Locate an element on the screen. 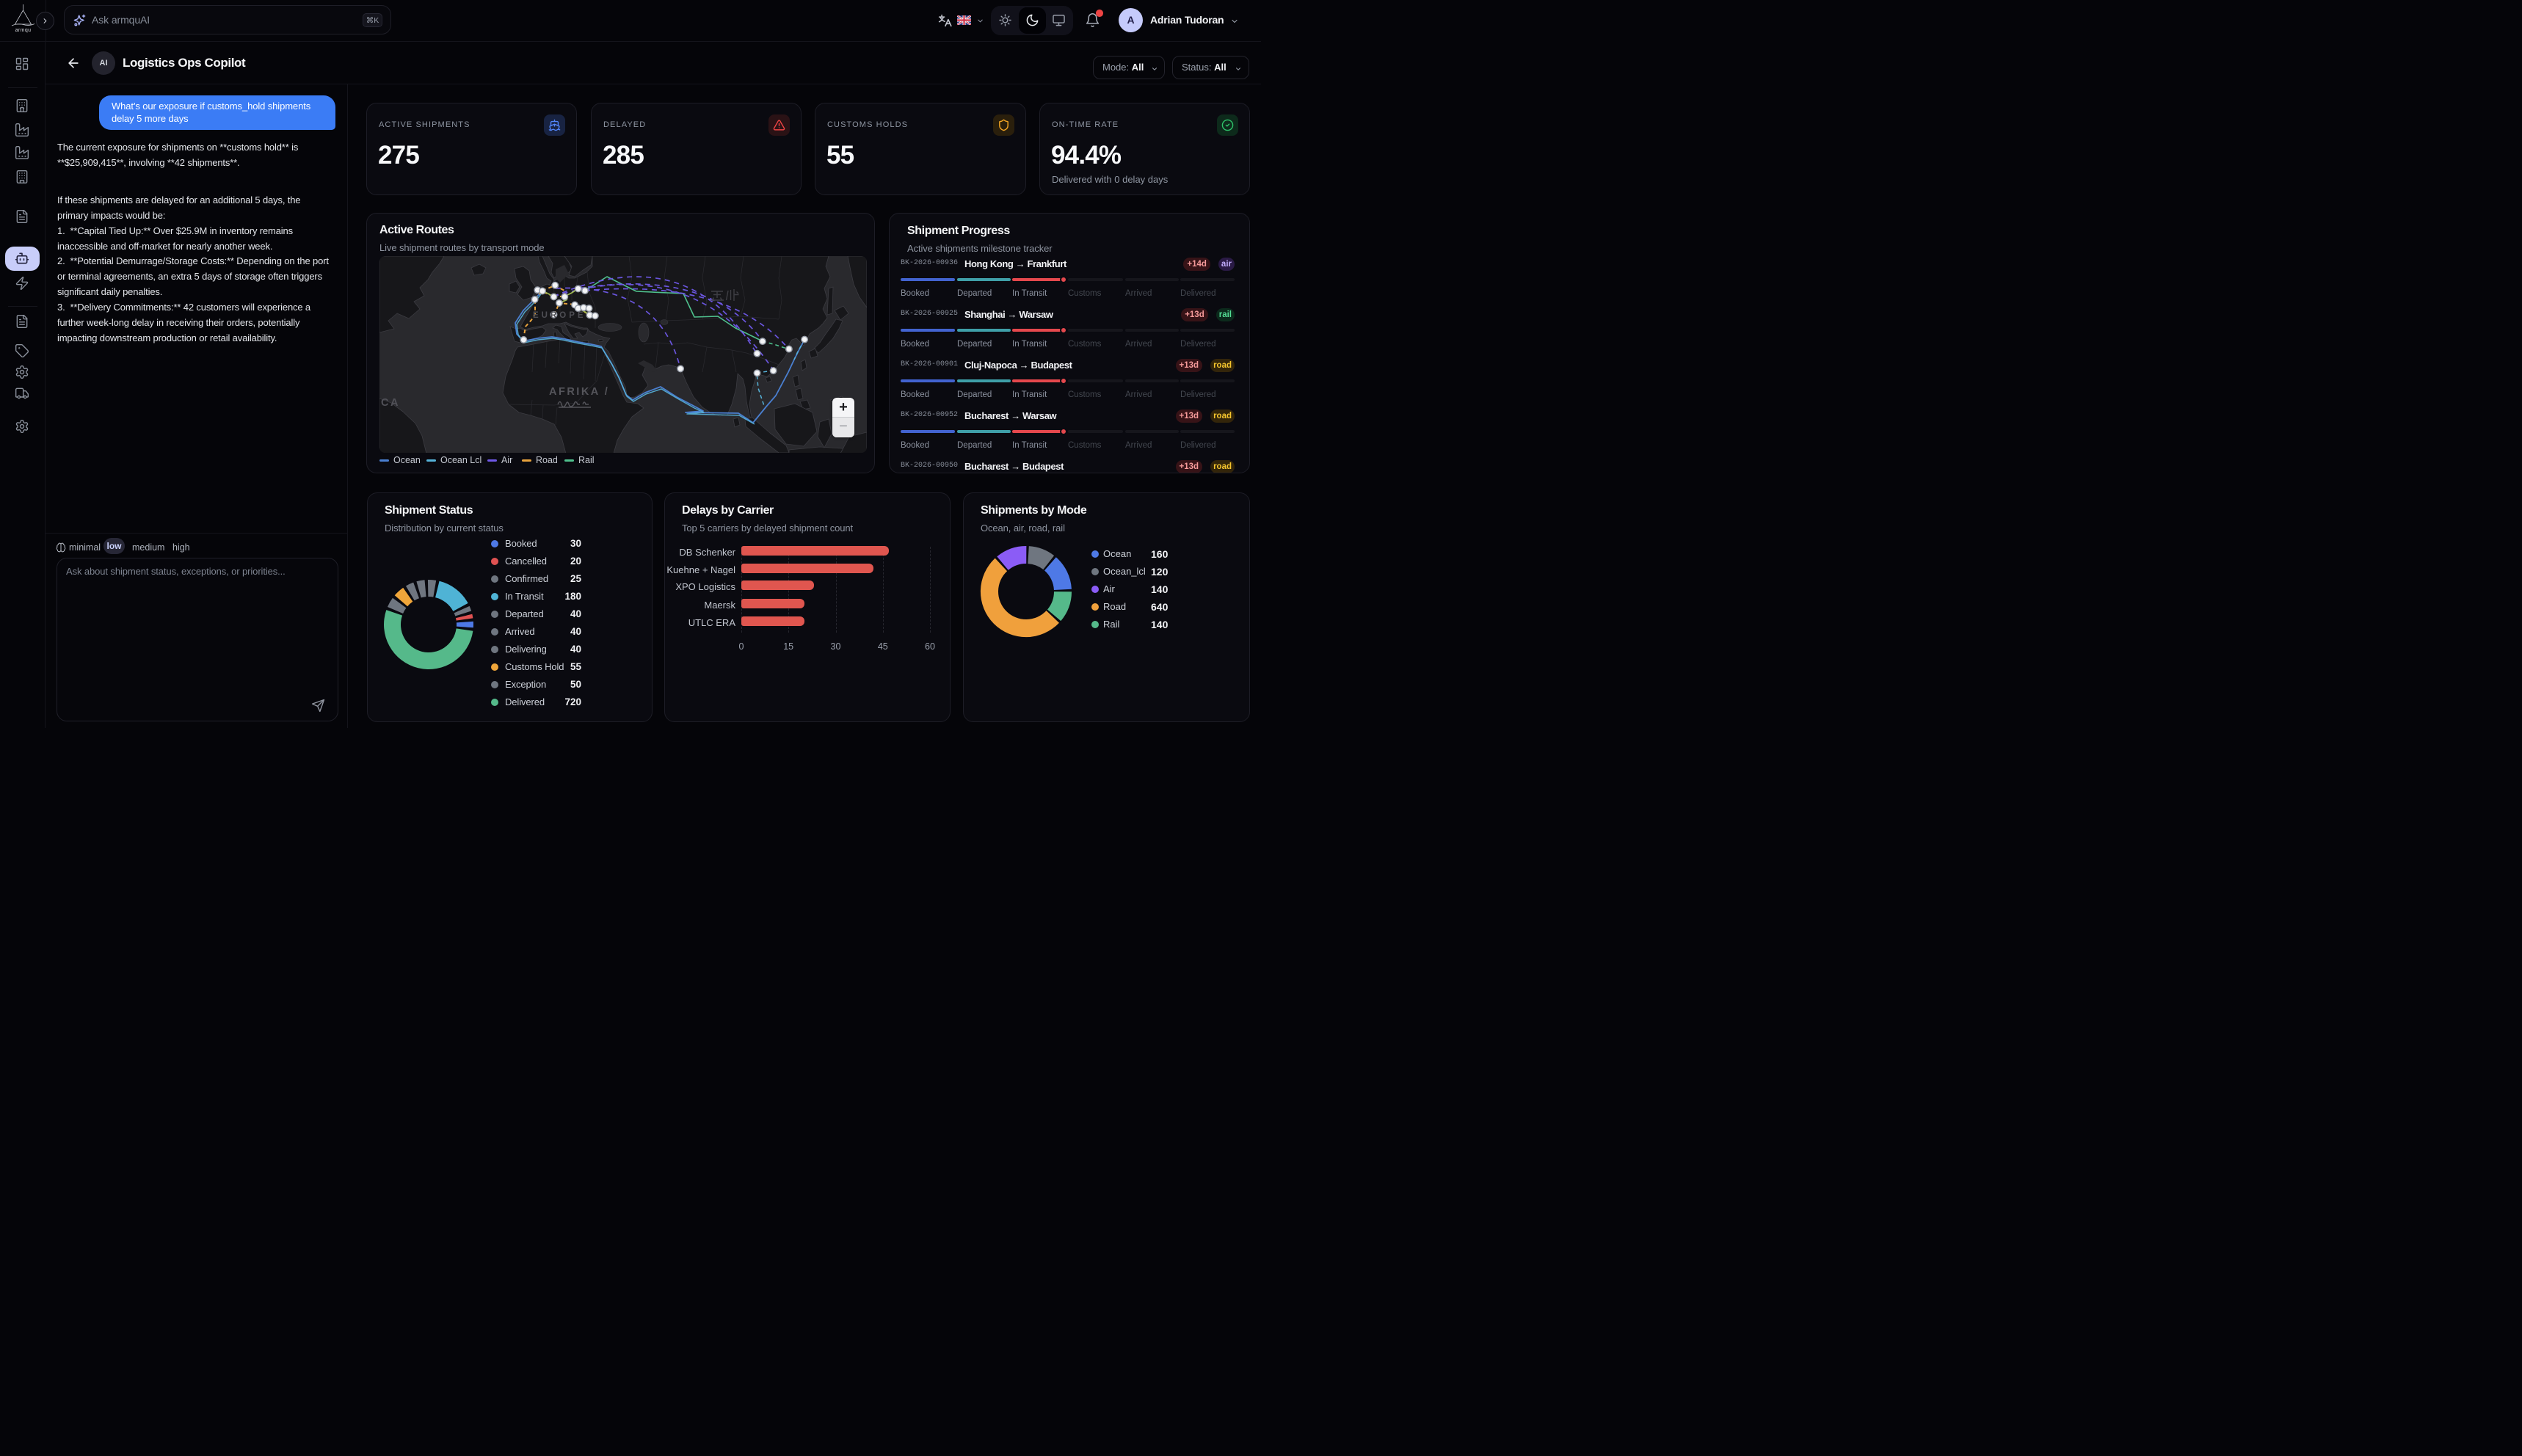 The image size is (2522, 1456). svg-text: AFRIKA / is located at coordinates (579, 392).